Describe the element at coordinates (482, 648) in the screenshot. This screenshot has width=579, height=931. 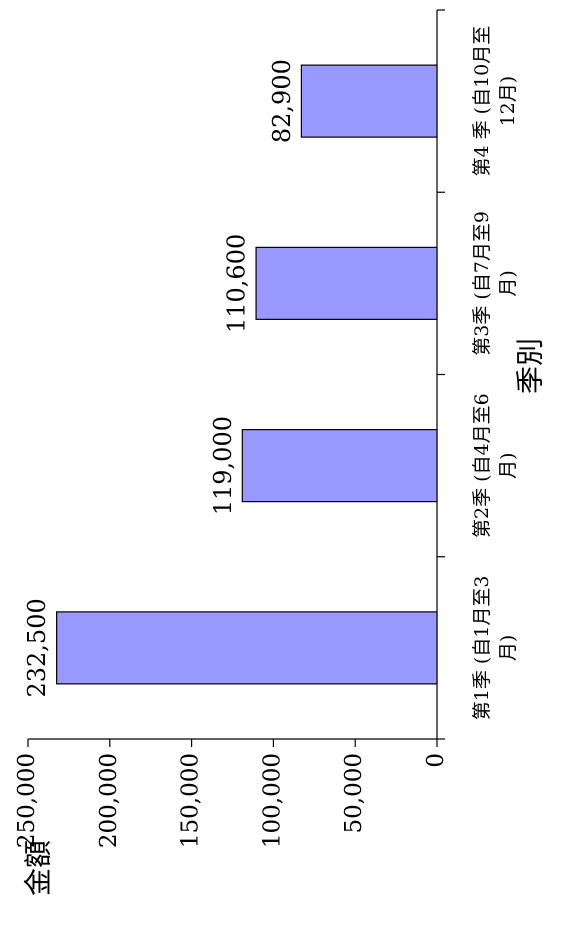
I see `category-label: 第1季 (自1月至3` at that location.